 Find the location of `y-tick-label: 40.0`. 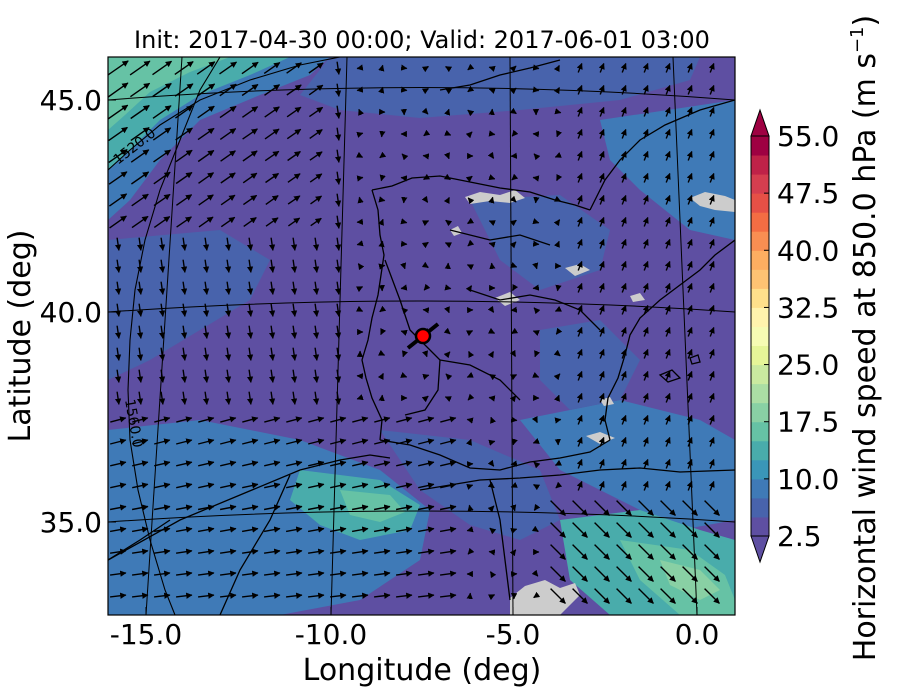

y-tick-label: 40.0 is located at coordinates (71, 312).